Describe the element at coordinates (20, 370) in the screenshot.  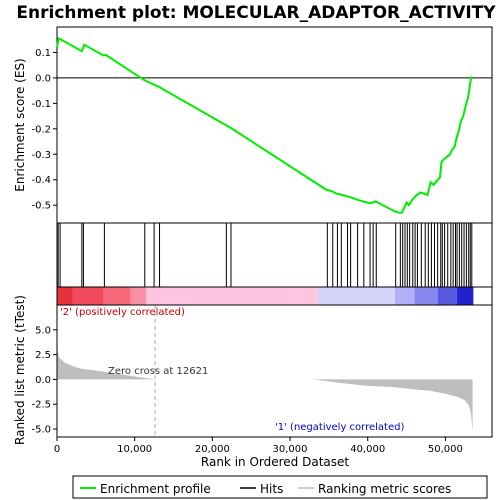
I see `metric-y-axis-label: Ranked list metric (tTest)` at that location.